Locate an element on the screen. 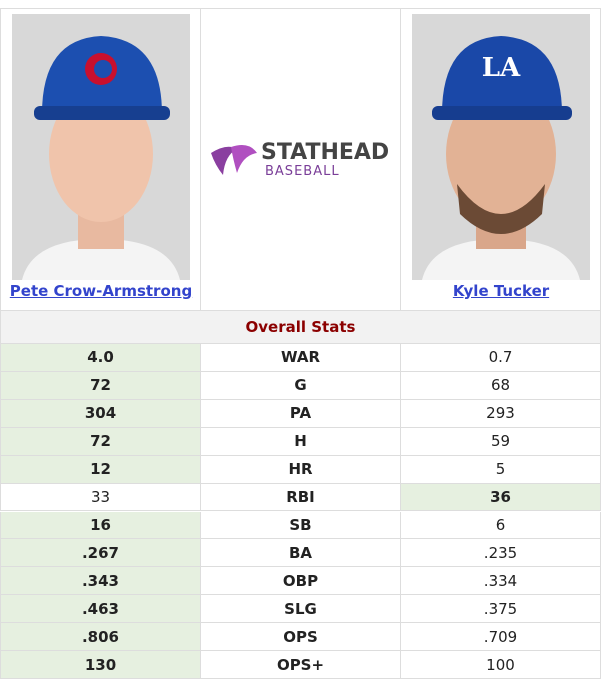  logo-cell is located at coordinates (301, 159).